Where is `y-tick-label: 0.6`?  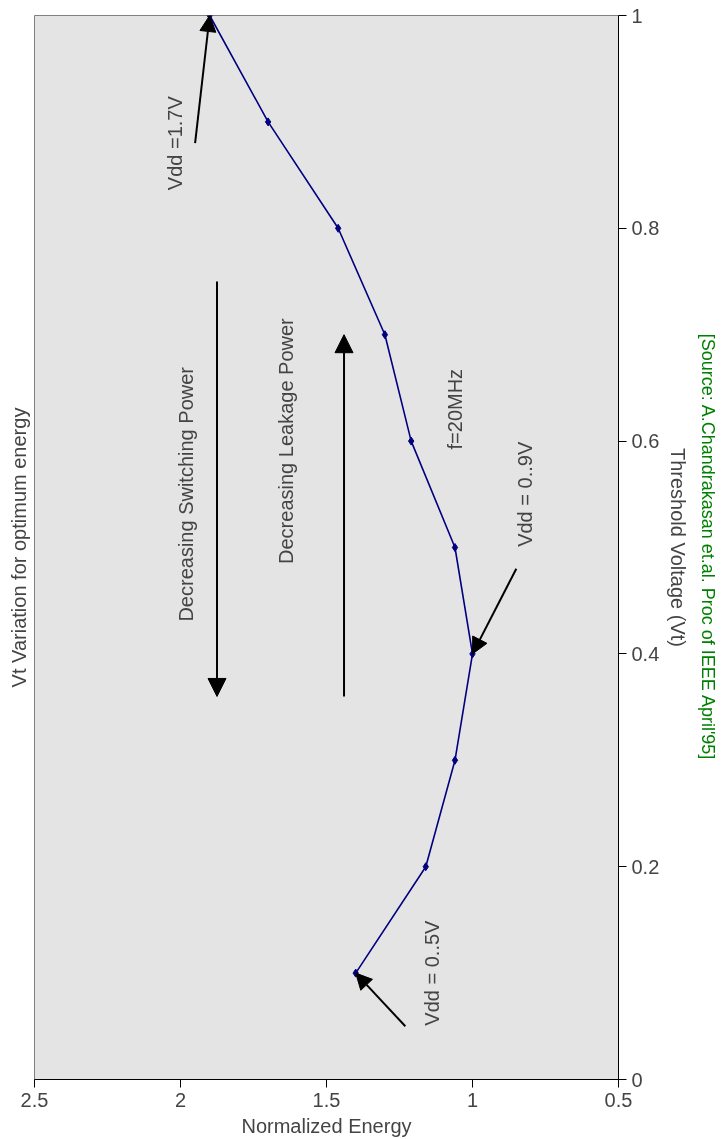
y-tick-label: 0.6 is located at coordinates (645, 441).